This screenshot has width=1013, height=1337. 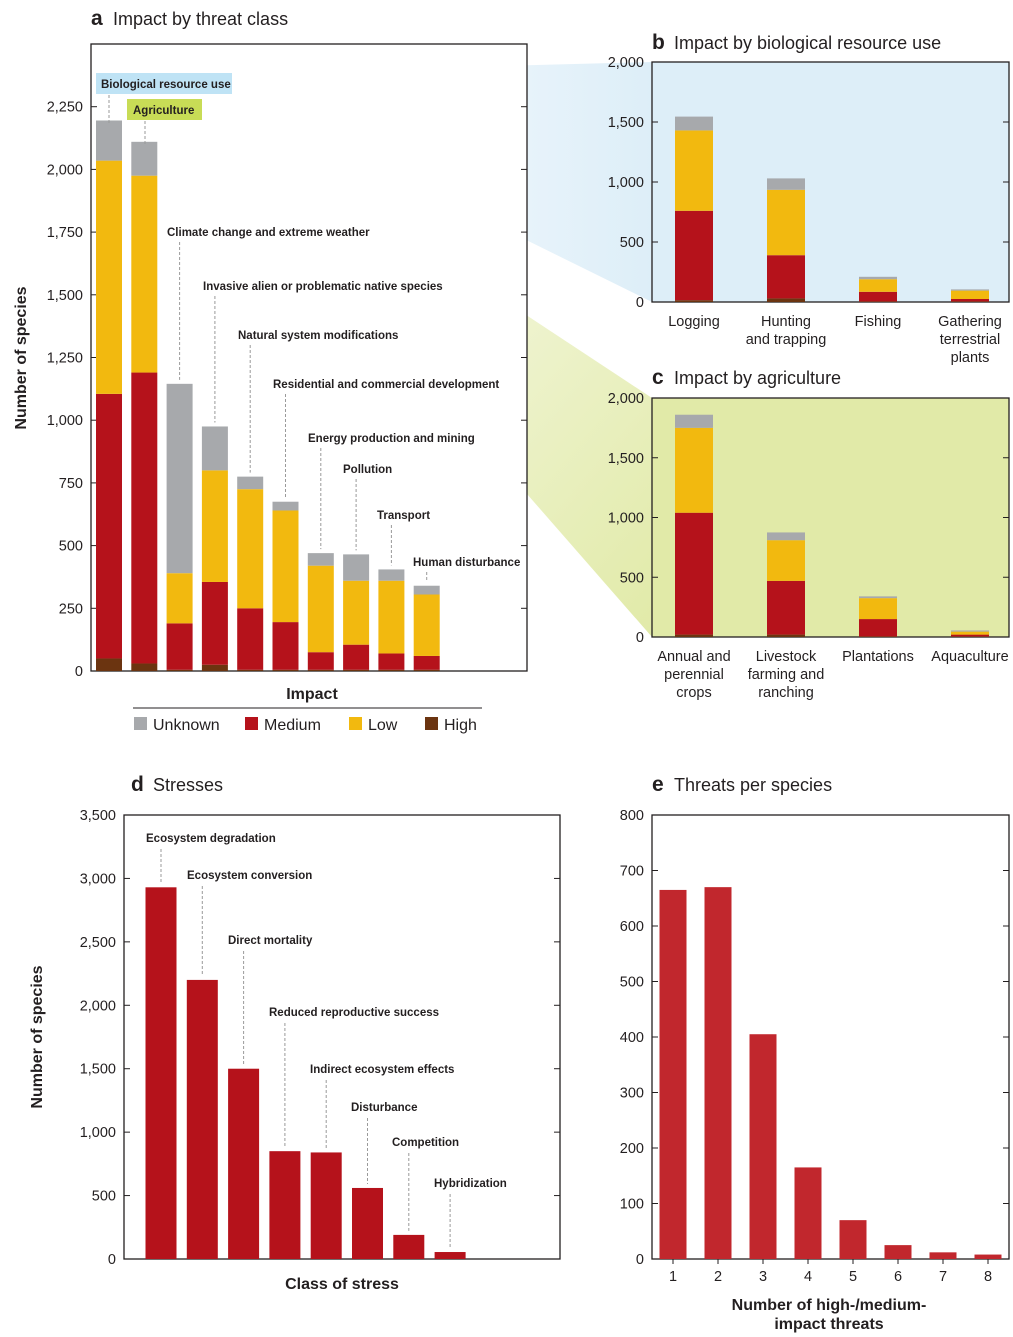 I want to click on panel-title: Impact by agriculture, so click(x=757, y=378).